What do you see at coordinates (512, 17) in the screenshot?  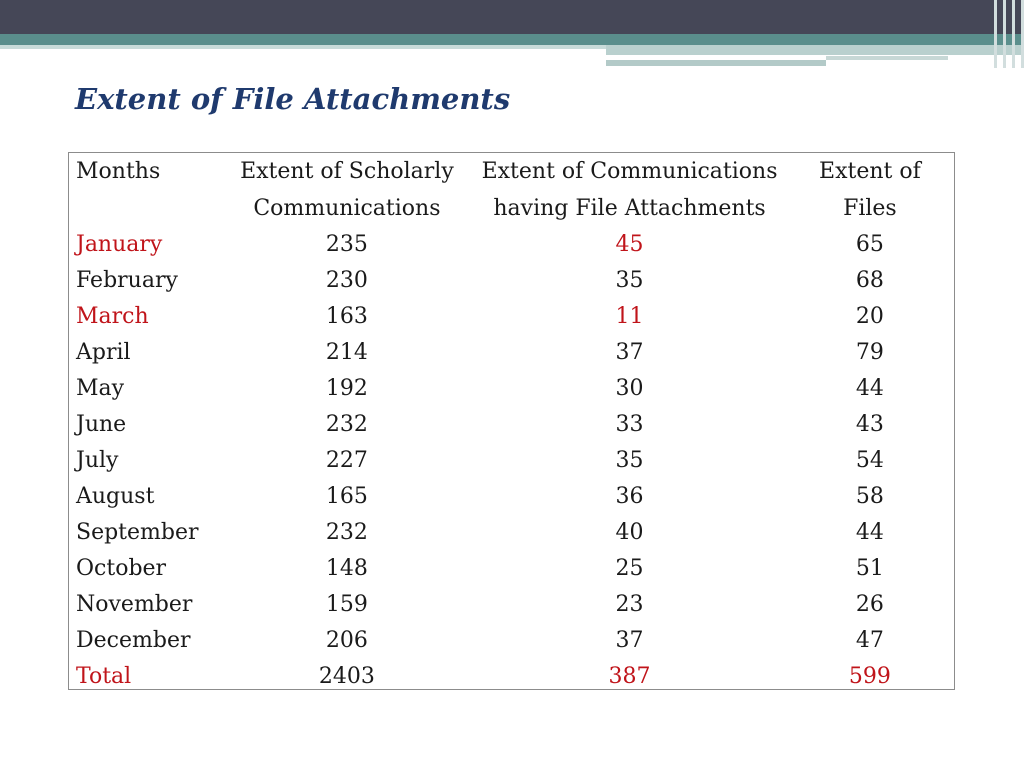 I see `header-band-dark` at bounding box center [512, 17].